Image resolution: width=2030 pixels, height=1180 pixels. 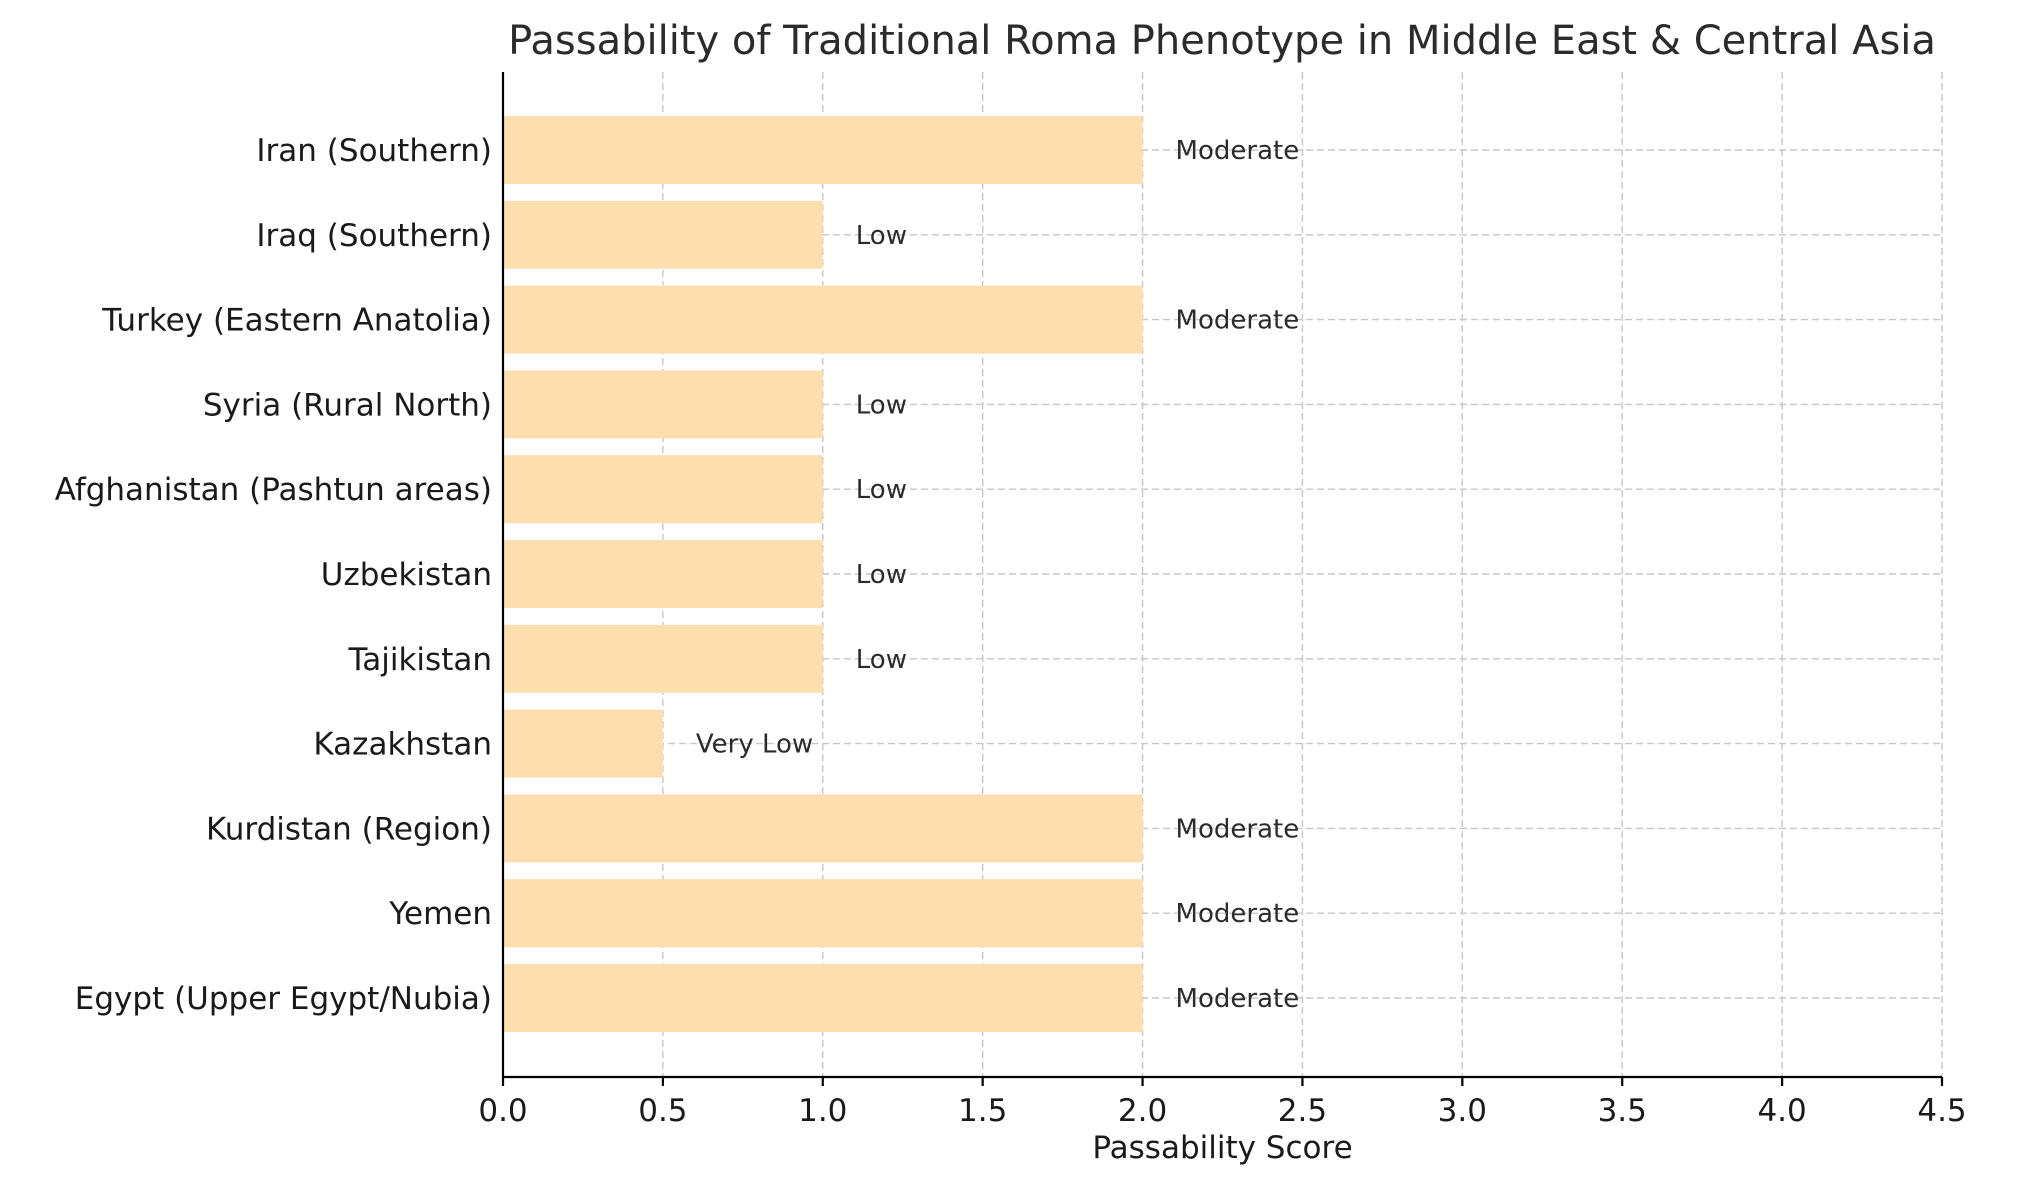 What do you see at coordinates (1142, 1111) in the screenshot?
I see `x-tick-label: 2.0` at bounding box center [1142, 1111].